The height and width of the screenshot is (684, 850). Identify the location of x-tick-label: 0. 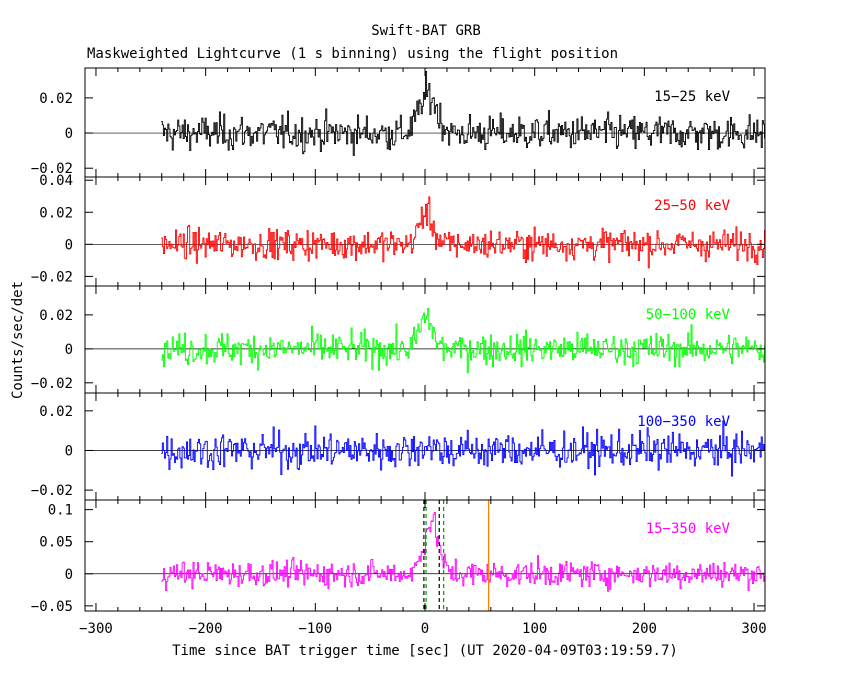
(425, 629).